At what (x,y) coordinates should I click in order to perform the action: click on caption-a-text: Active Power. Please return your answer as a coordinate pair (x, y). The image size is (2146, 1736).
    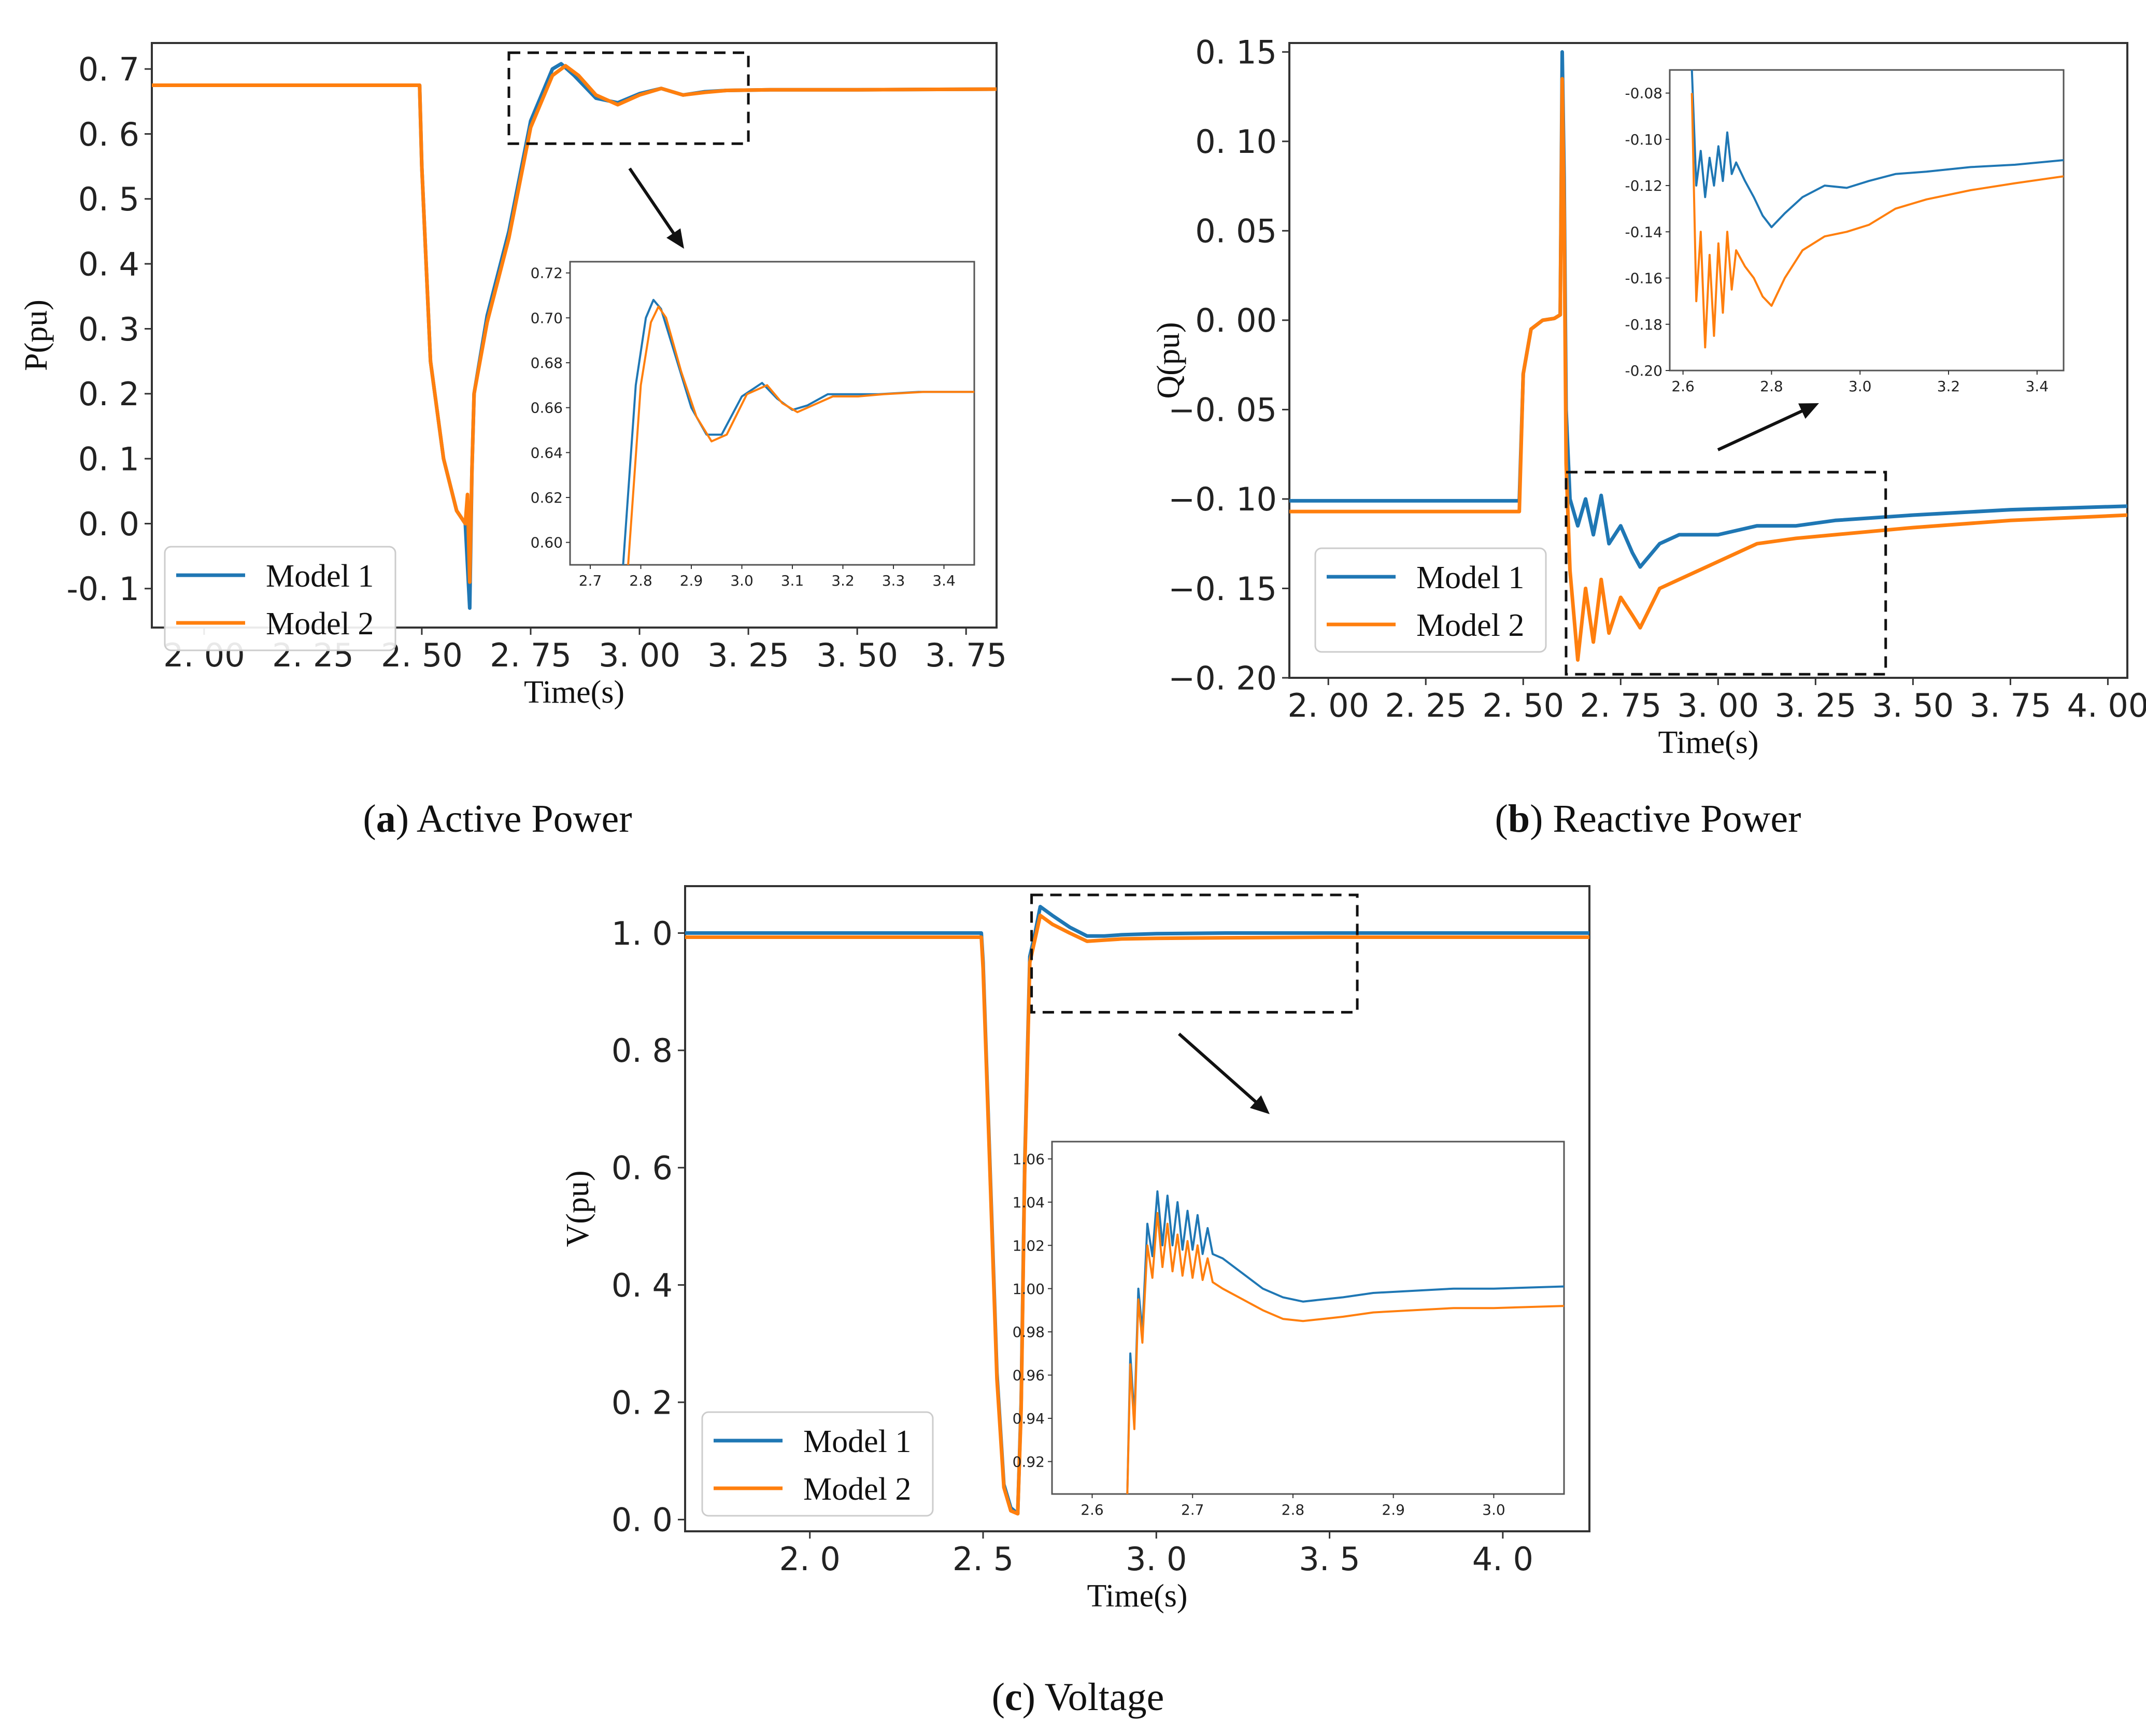
    Looking at the image, I should click on (524, 819).